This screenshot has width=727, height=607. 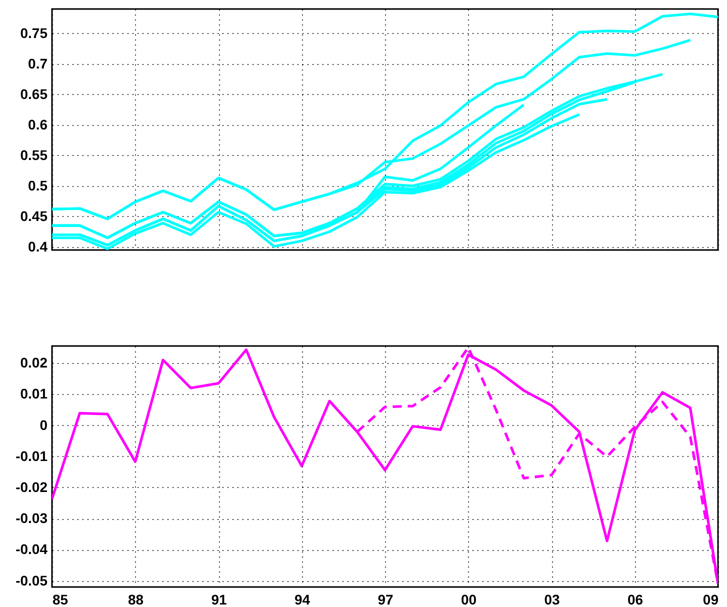 What do you see at coordinates (34, 216) in the screenshot?
I see `y-tick-label: 0.45` at bounding box center [34, 216].